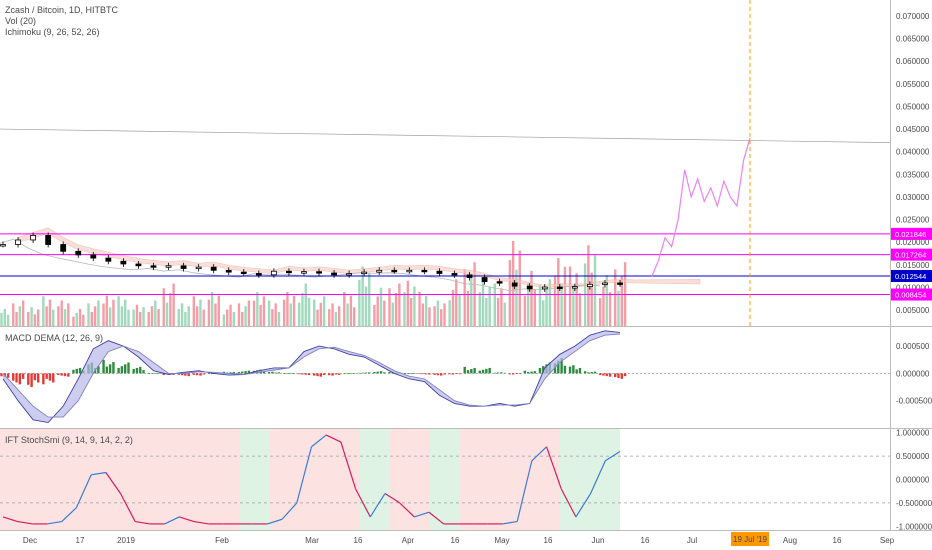  Describe the element at coordinates (701, 207) in the screenshot. I see `projection-path` at that location.